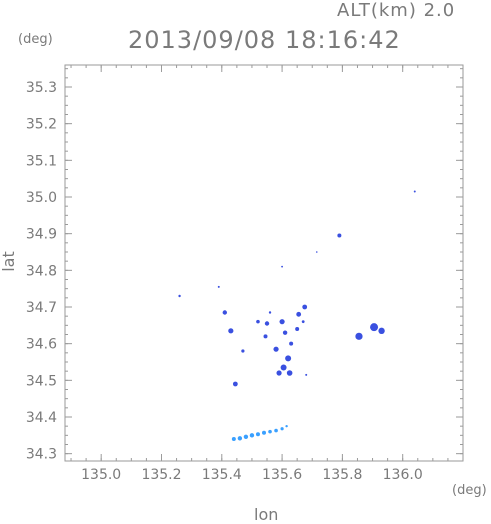 The width and height of the screenshot is (491, 524). Describe the element at coordinates (396, 10) in the screenshot. I see `altitude-label: ALT(km) 2.0` at that location.